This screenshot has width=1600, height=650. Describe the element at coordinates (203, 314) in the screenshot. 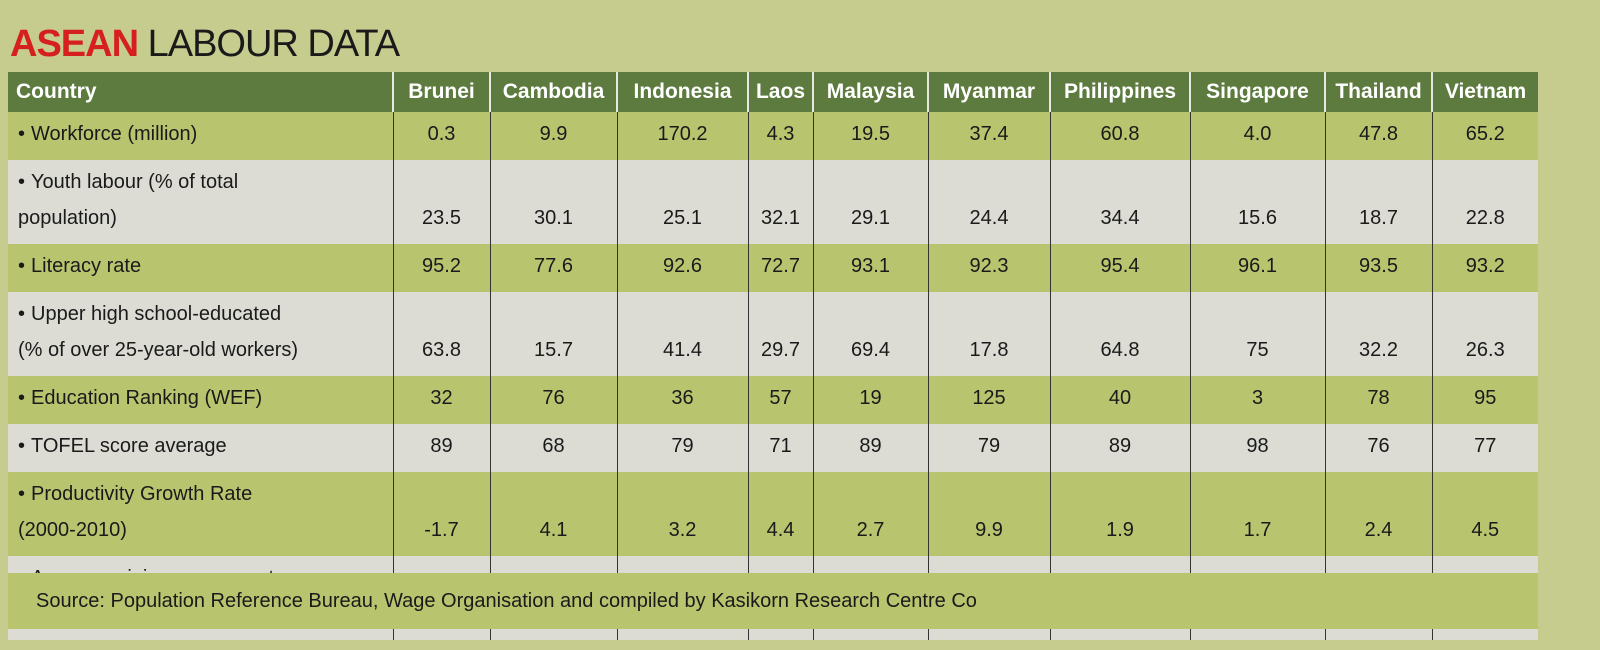

I see `row-label-line: Upper high school-educated` at that location.